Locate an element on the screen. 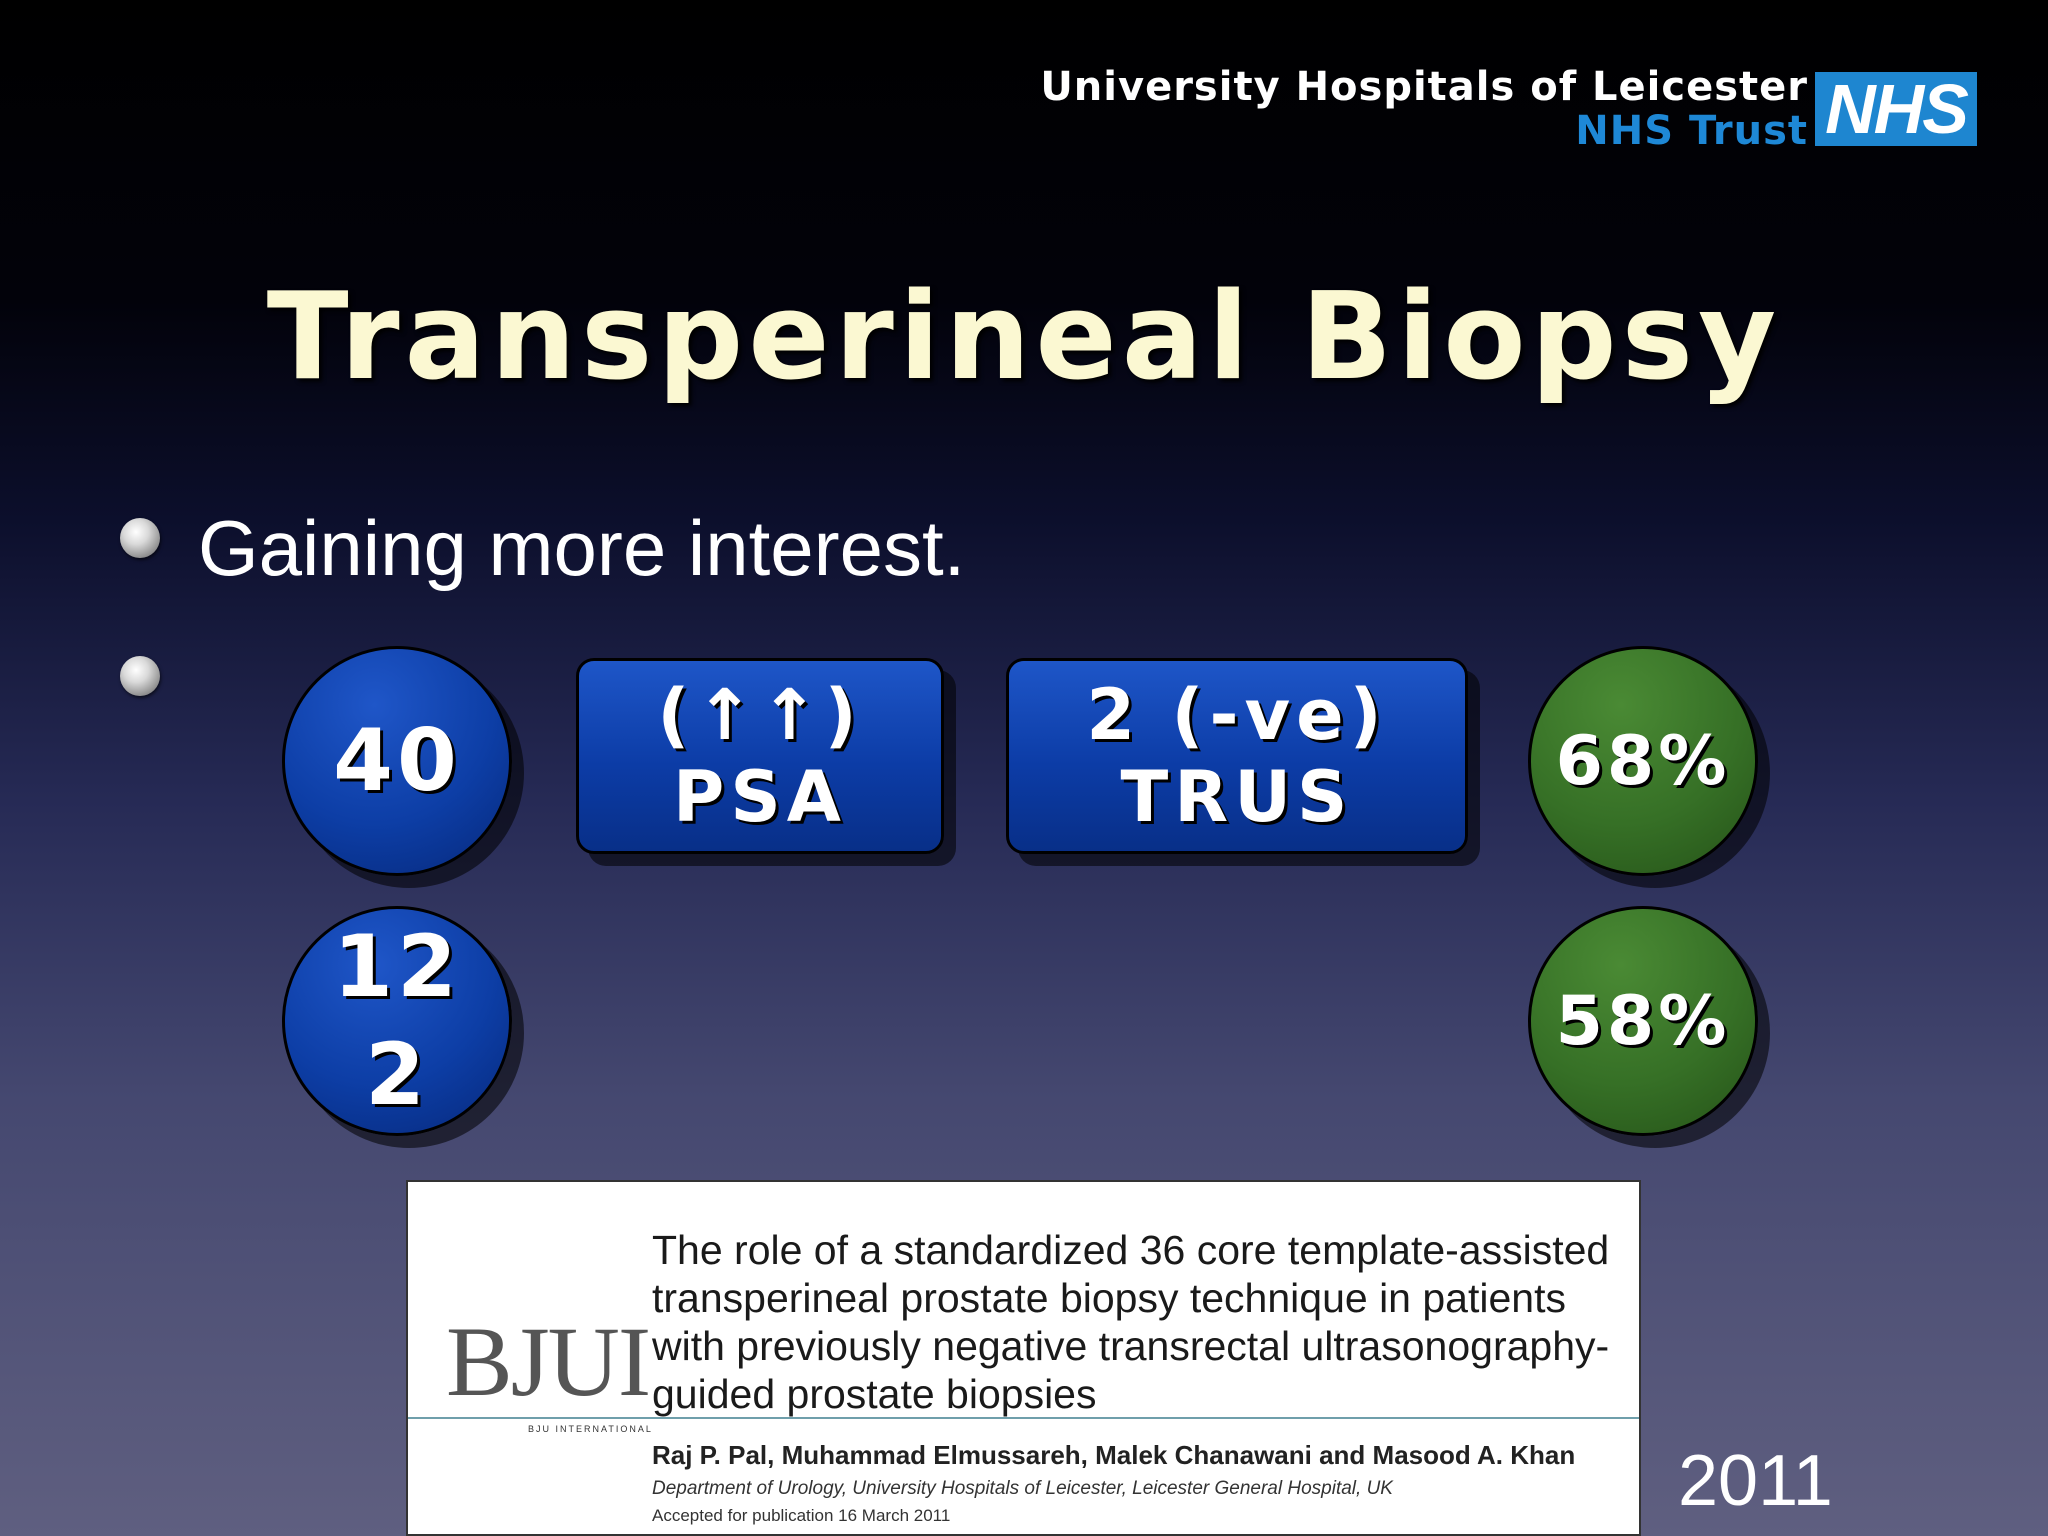 Image resolution: width=2048 pixels, height=1536 pixels. stat-box-trus: 2 (-ve) TRUS is located at coordinates (1237, 756).